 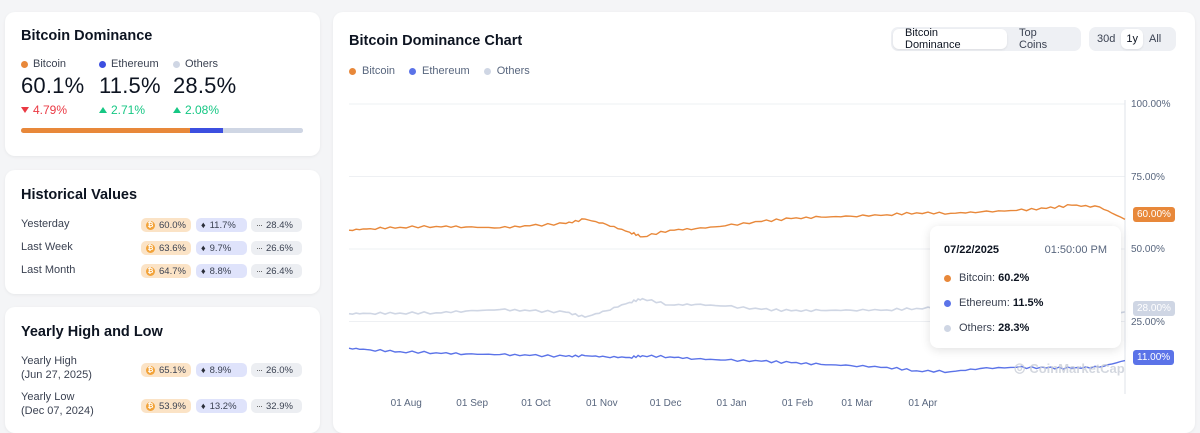 What do you see at coordinates (1151, 104) in the screenshot?
I see `y-tick-100: 100.00%` at bounding box center [1151, 104].